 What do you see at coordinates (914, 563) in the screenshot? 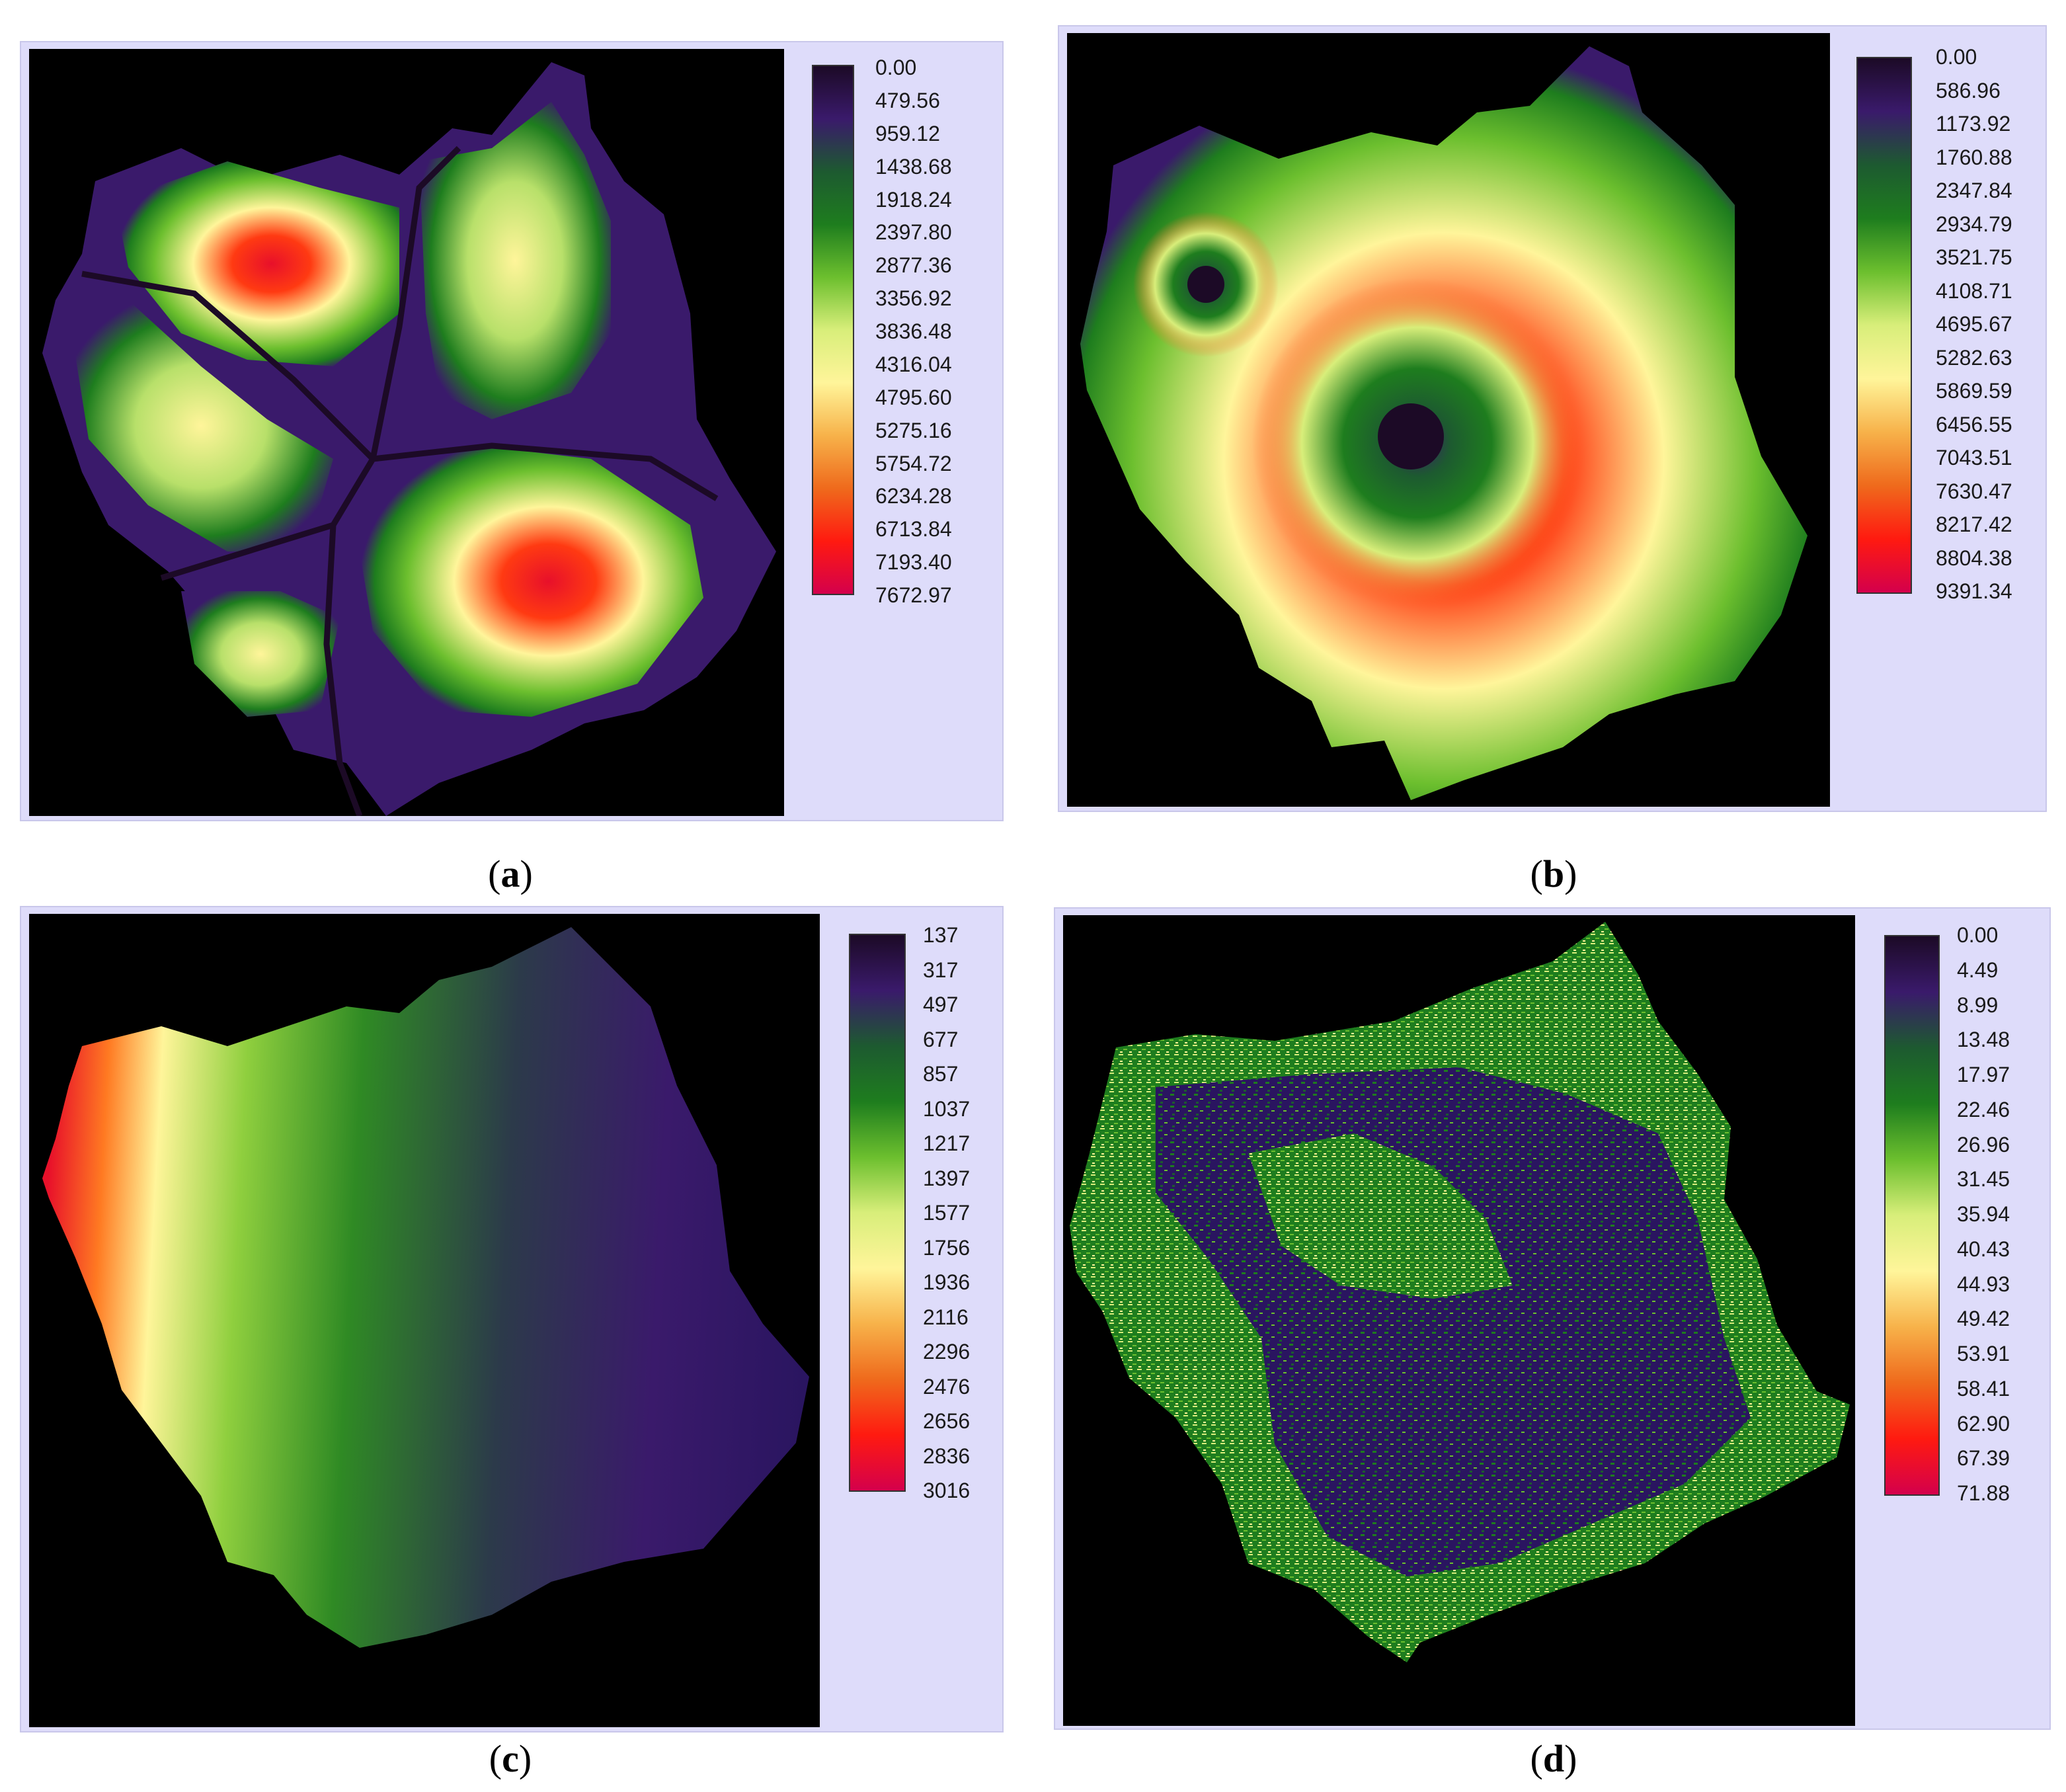
I see `legend-tick-a-15: 7193.40` at bounding box center [914, 563].